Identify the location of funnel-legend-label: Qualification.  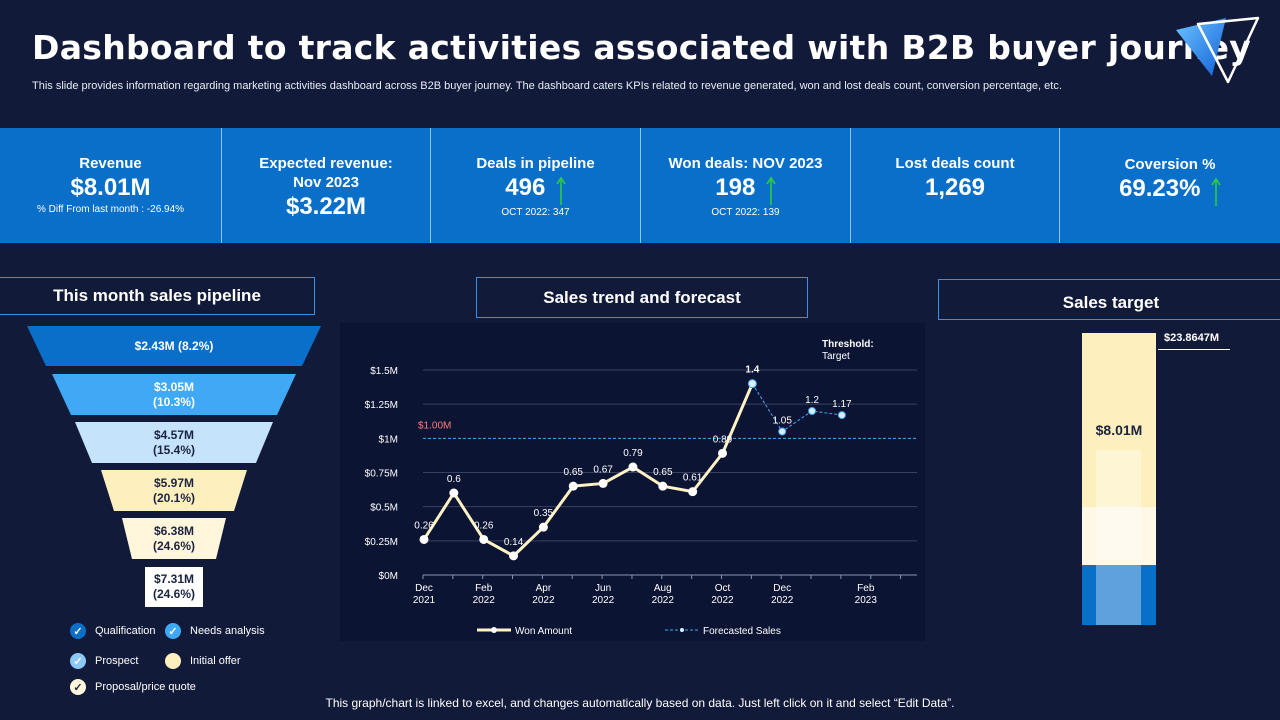
(125, 631).